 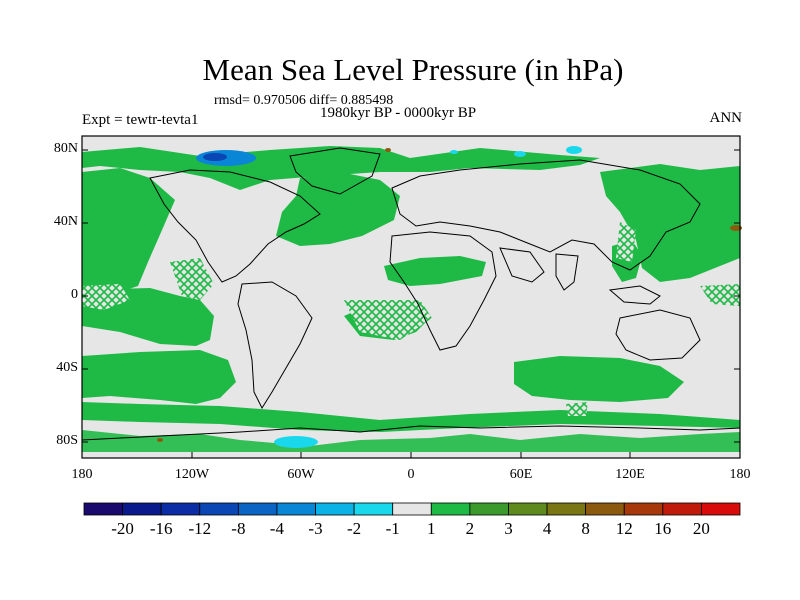 What do you see at coordinates (701, 528) in the screenshot?
I see `colorbar-label-15: 20` at bounding box center [701, 528].